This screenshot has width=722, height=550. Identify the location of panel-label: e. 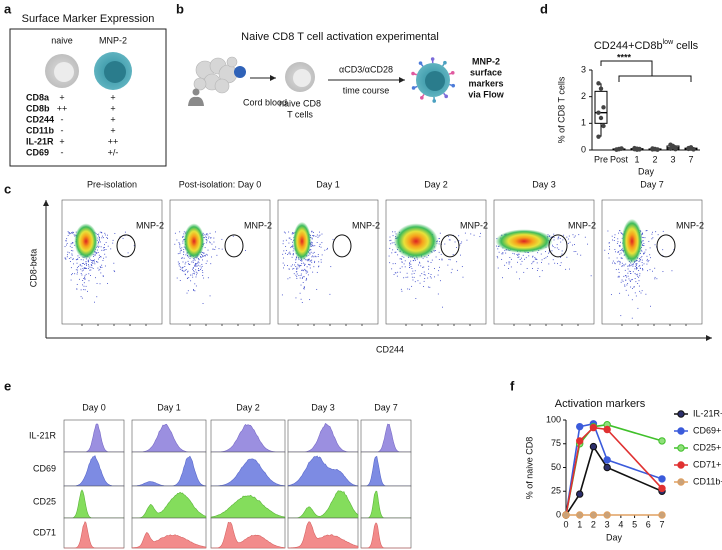
(7, 385).